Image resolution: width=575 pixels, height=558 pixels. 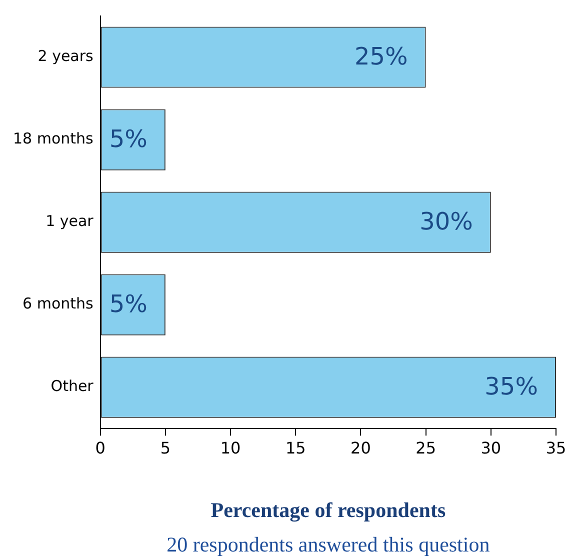 What do you see at coordinates (328, 544) in the screenshot?
I see `text: 20 respondents answered this question` at bounding box center [328, 544].